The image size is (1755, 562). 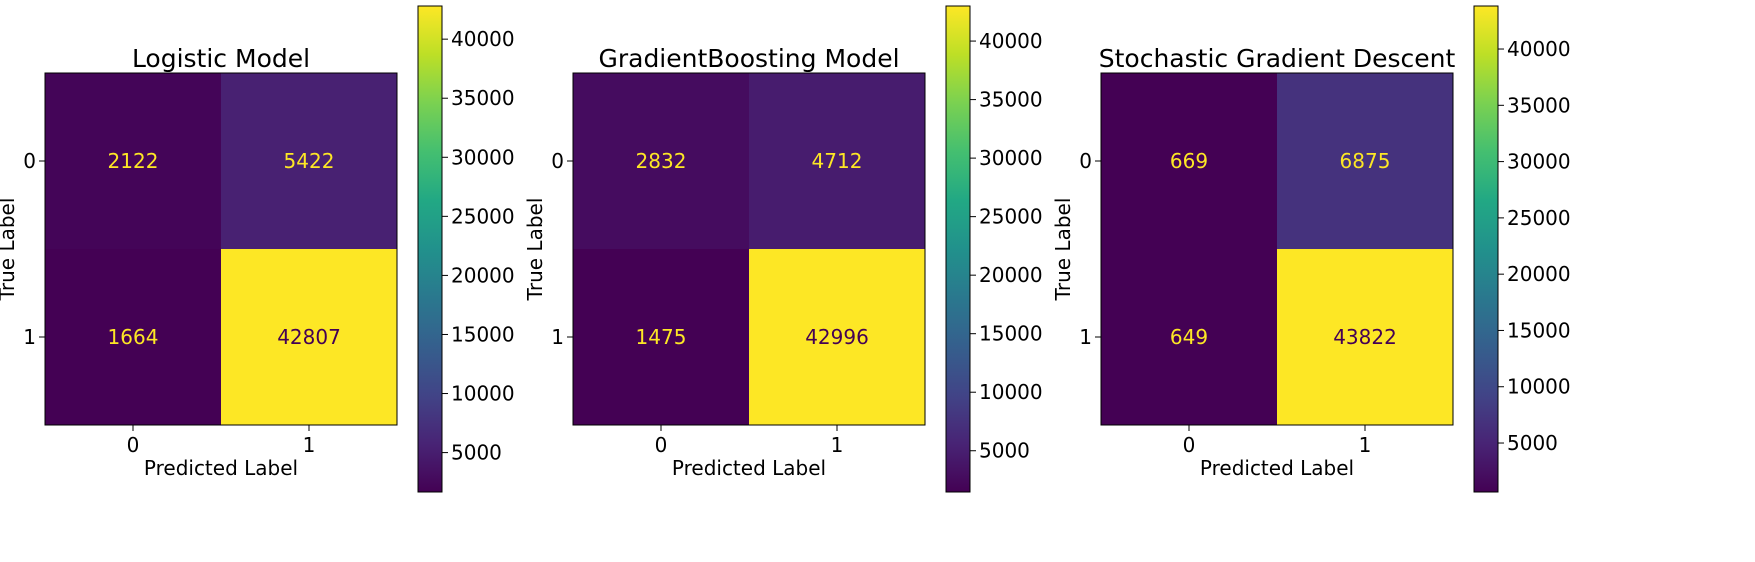 I want to click on cell-value-label: 5422, so click(x=309, y=161).